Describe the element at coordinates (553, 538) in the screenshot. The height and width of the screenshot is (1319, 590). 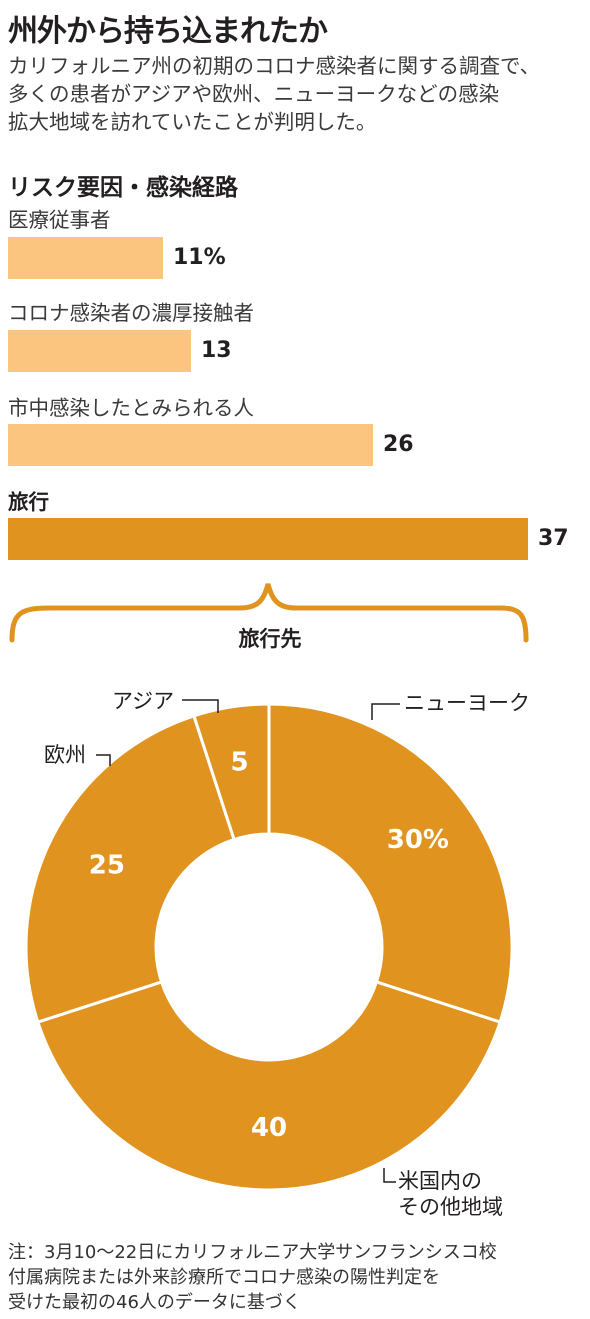
I see `bar-value-label: 37` at that location.